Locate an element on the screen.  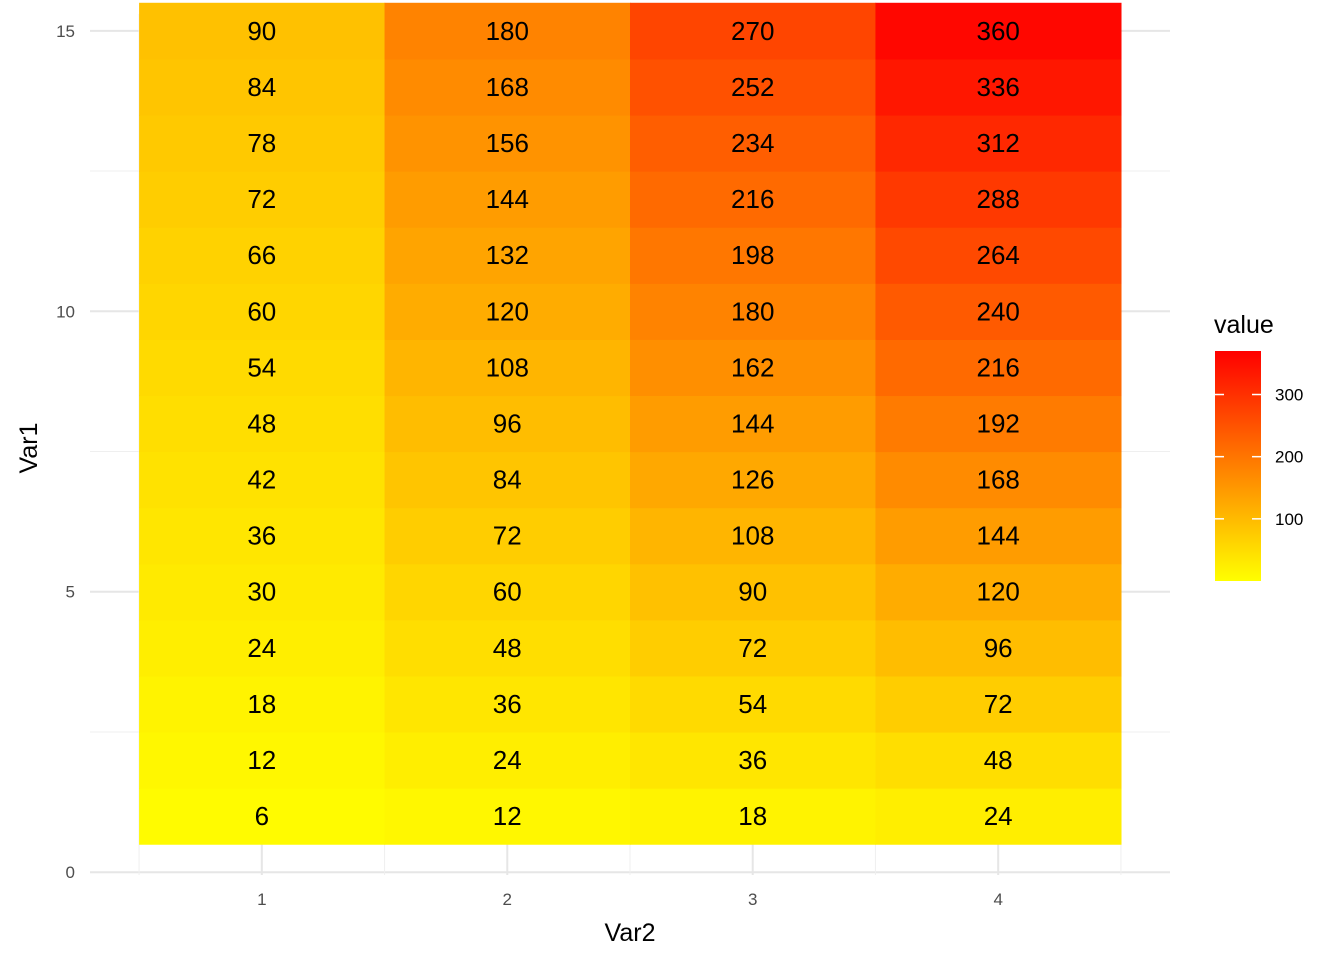
cell-value-label: 78 is located at coordinates (261, 143).